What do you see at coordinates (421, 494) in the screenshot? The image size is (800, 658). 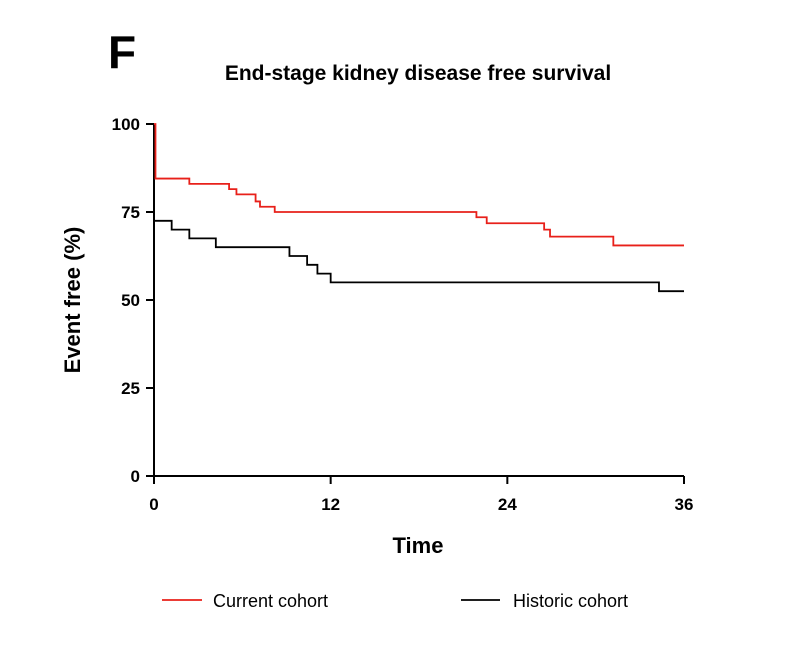 I see `x-axis: 0 12 24 36` at bounding box center [421, 494].